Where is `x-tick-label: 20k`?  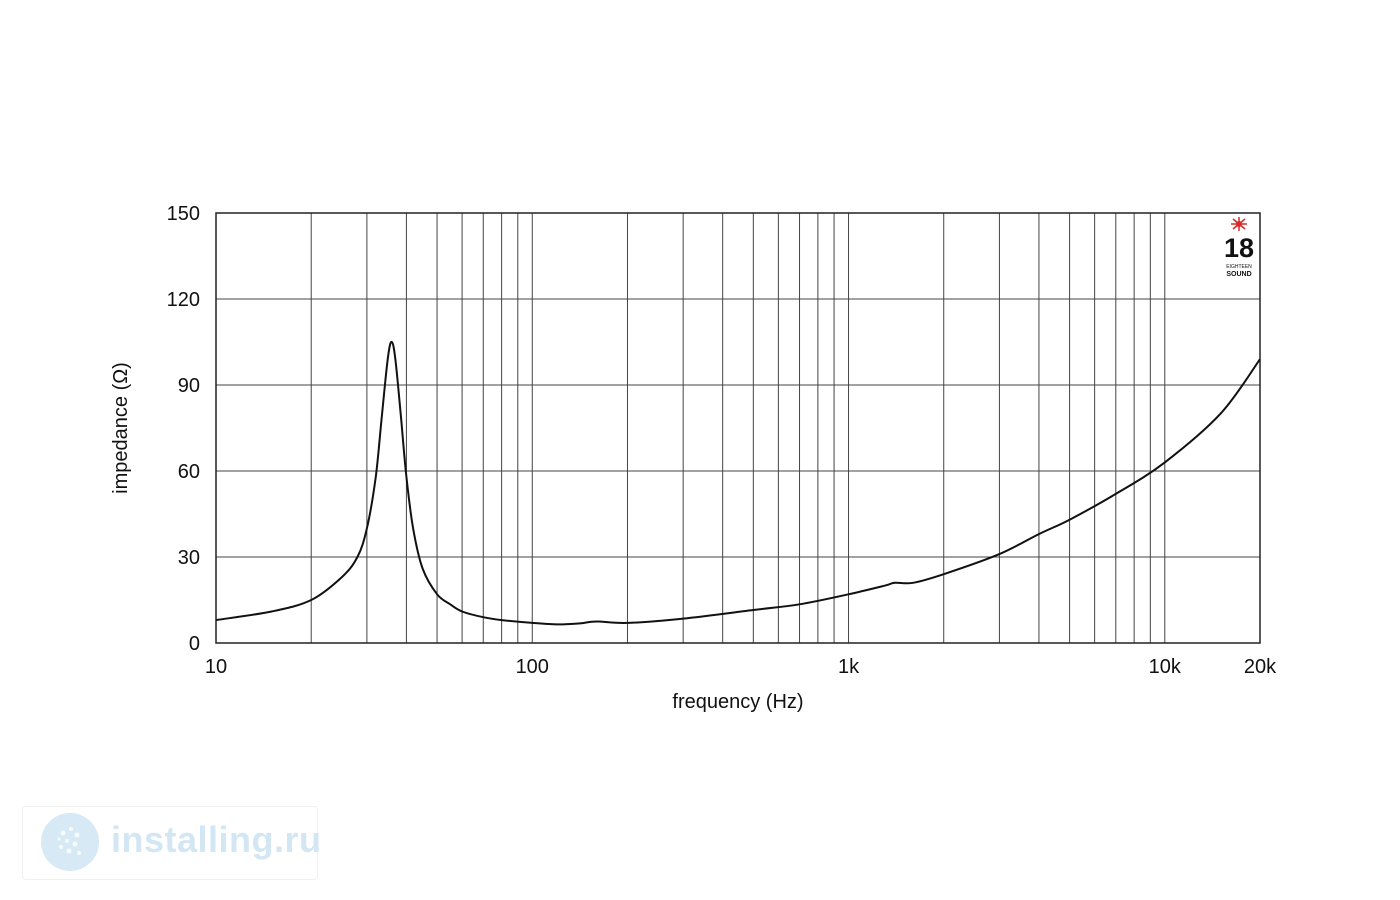
x-tick-label: 20k is located at coordinates (1260, 667).